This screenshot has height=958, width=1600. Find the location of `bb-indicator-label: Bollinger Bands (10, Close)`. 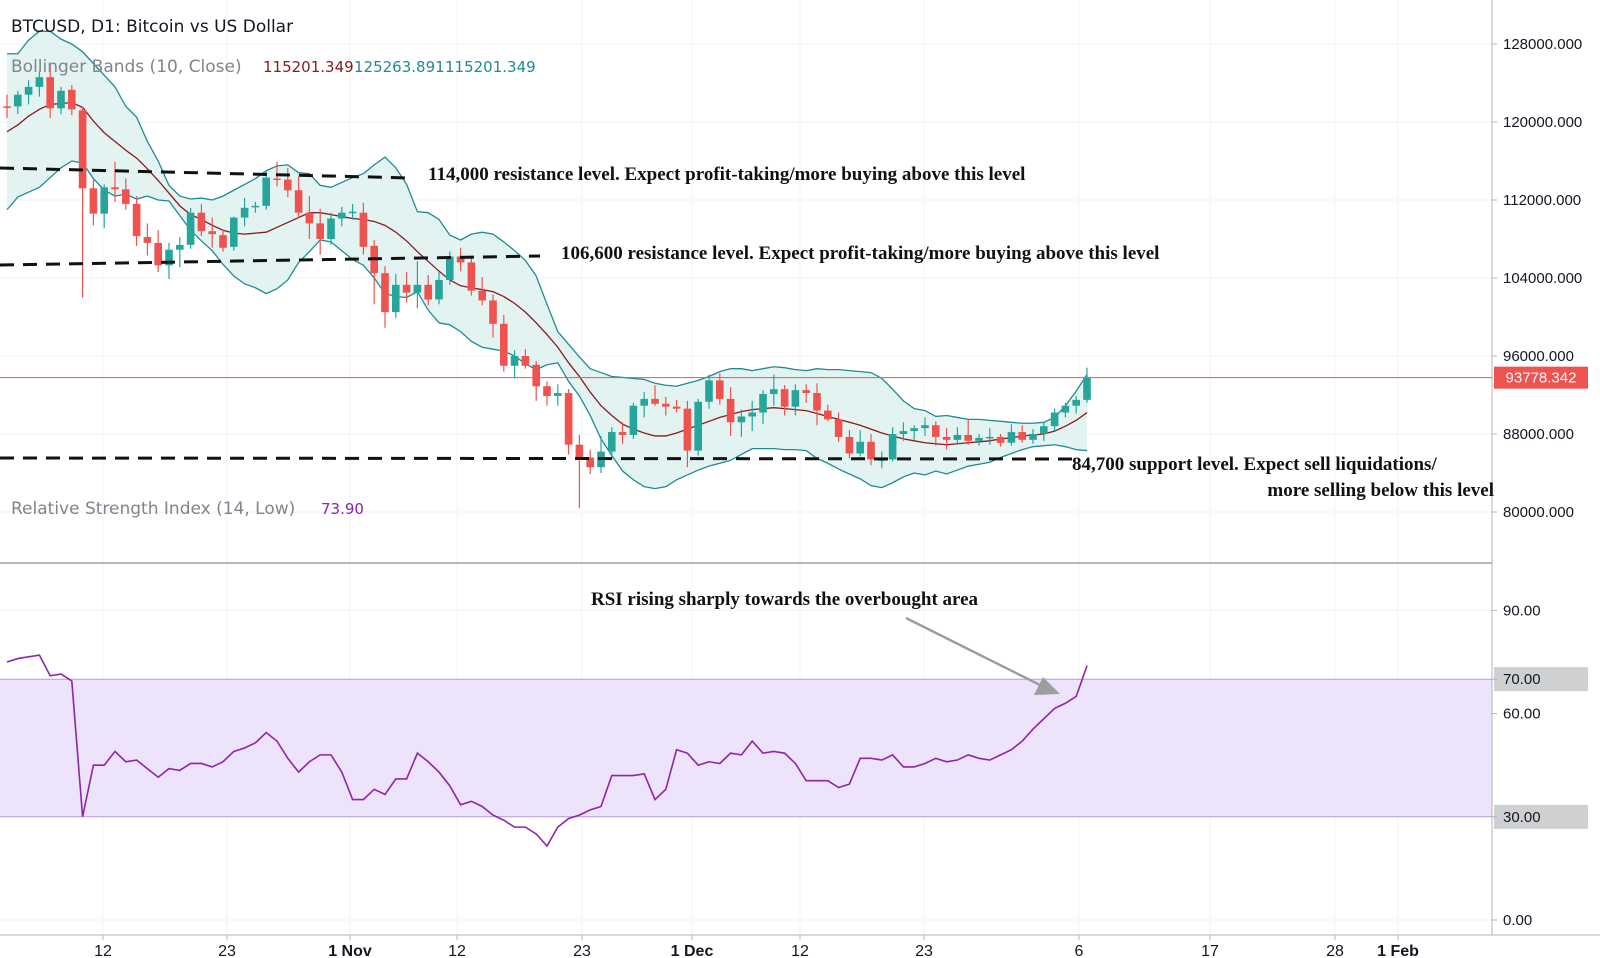

bb-indicator-label: Bollinger Bands (10, Close) is located at coordinates (126, 67).